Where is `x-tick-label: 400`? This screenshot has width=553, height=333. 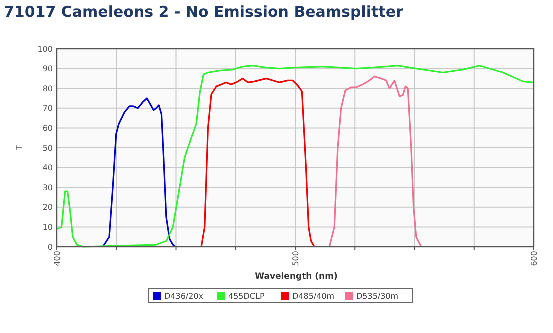 x-tick-label: 400 is located at coordinates (57, 258).